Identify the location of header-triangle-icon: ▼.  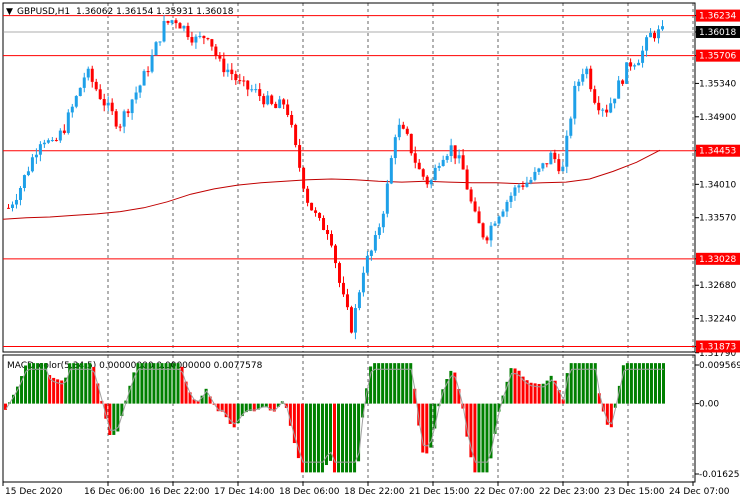
(9, 12).